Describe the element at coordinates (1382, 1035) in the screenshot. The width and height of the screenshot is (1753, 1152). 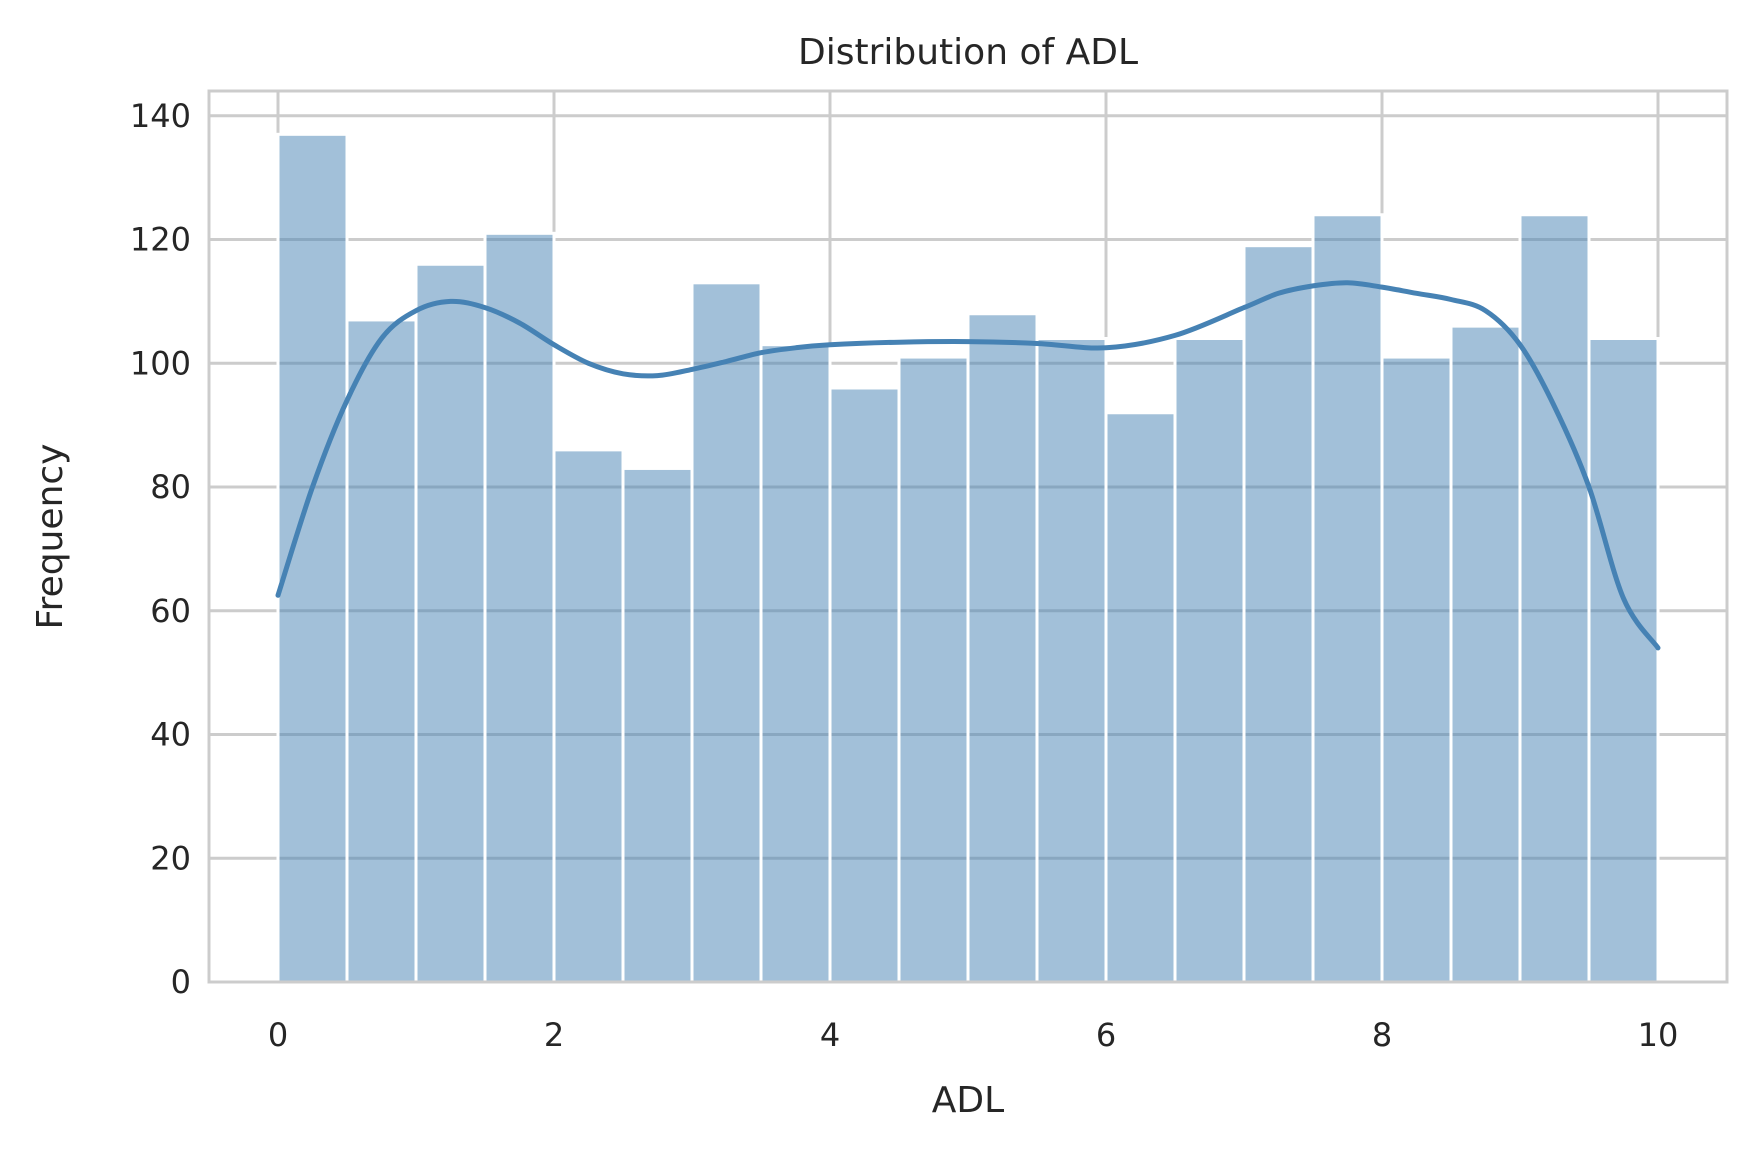
I see `x-tick-label: 8` at that location.